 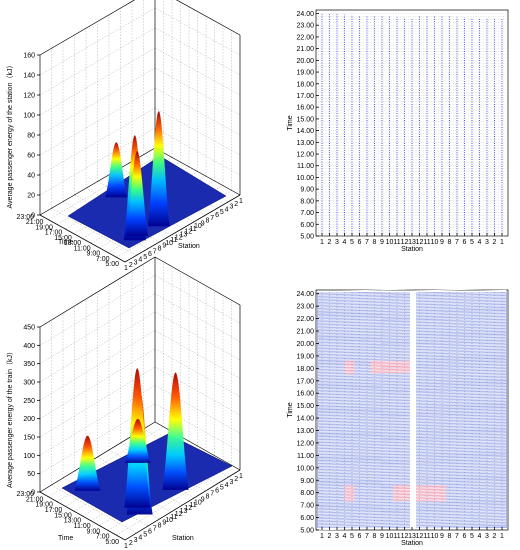 I want to click on y-tick-label: 6.00, so click(x=307, y=225).